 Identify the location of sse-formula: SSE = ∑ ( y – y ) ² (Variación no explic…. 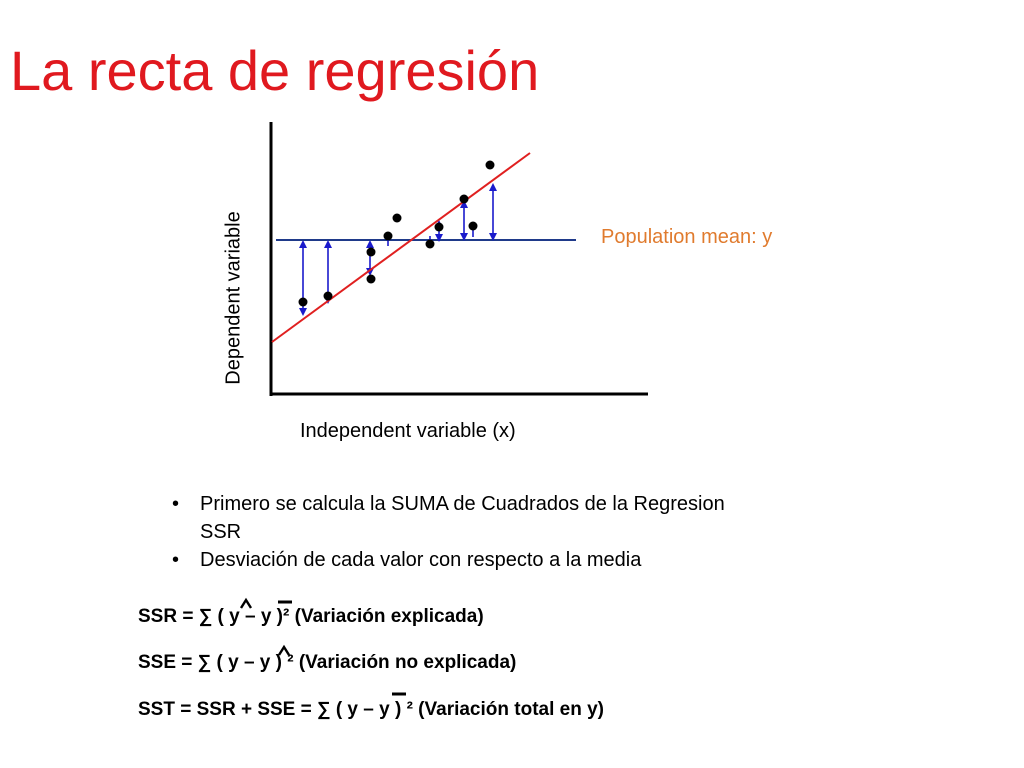
(327, 662).